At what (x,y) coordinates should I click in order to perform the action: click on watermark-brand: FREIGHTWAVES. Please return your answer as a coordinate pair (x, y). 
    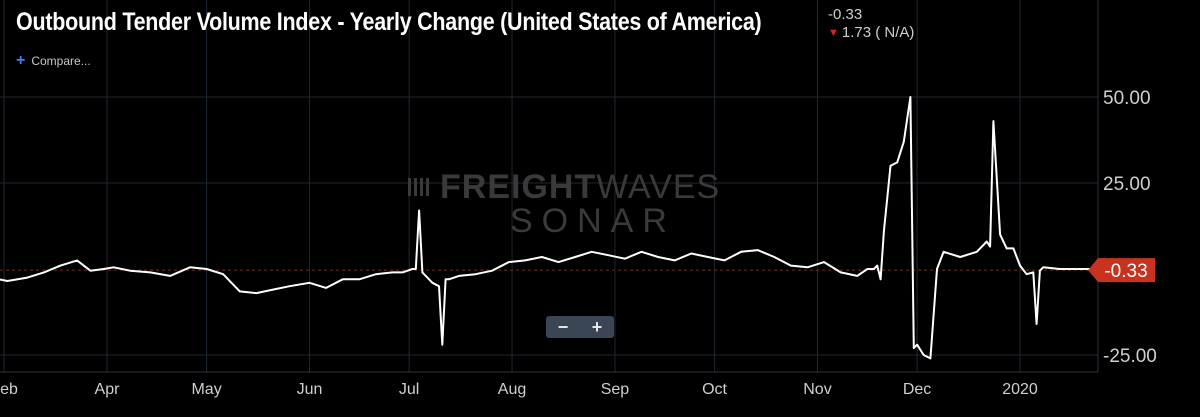
    Looking at the image, I should click on (580, 187).